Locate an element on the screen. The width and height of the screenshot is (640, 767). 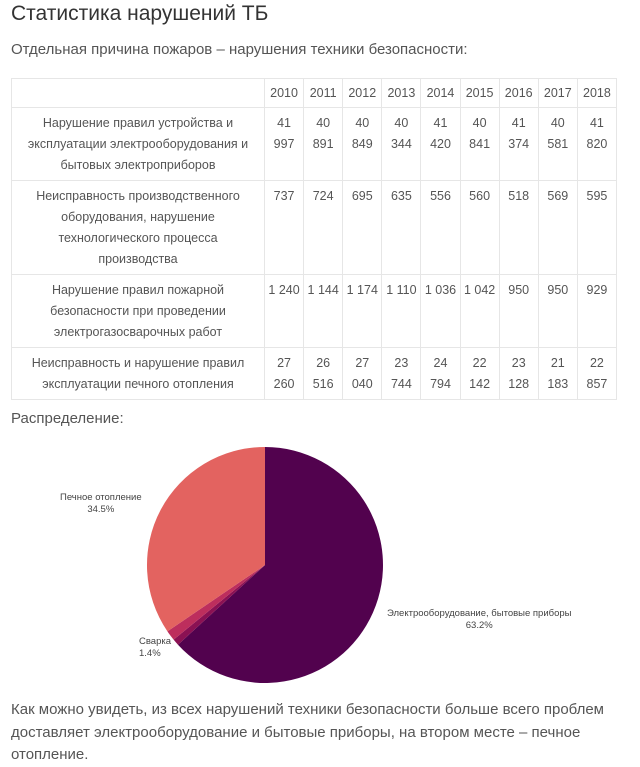
pie-label-stove-percent: 34.5% is located at coordinates (101, 509).